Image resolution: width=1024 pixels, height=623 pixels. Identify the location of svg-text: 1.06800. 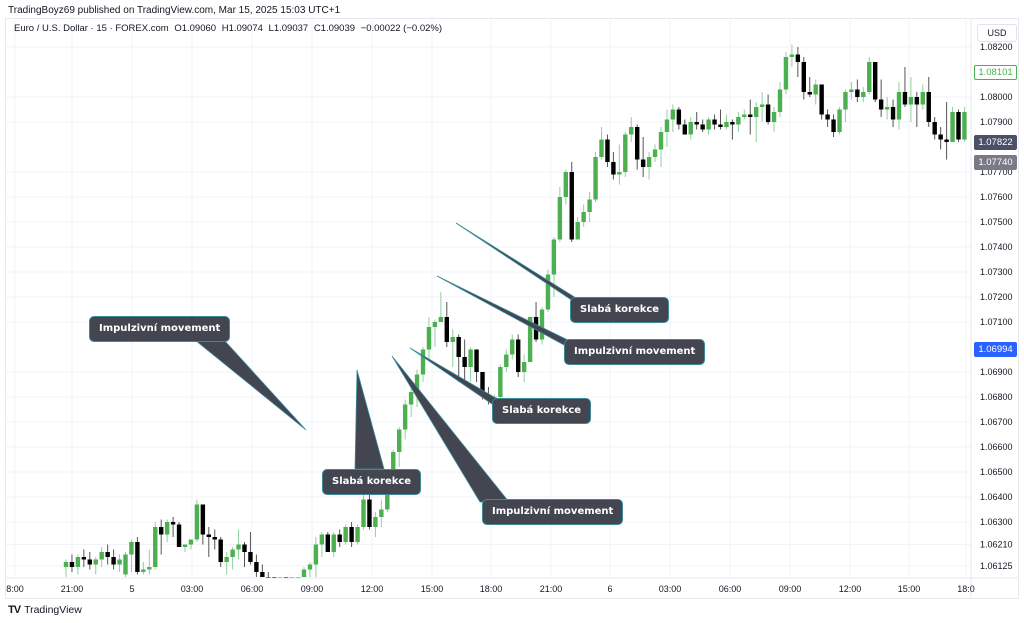
(996, 397).